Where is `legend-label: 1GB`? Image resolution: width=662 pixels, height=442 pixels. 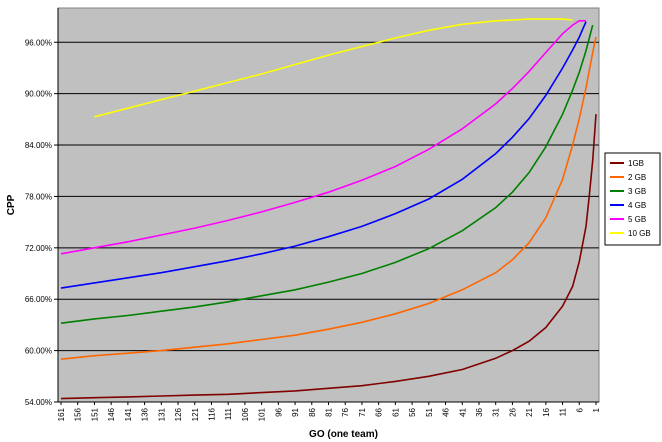 legend-label: 1GB is located at coordinates (636, 163).